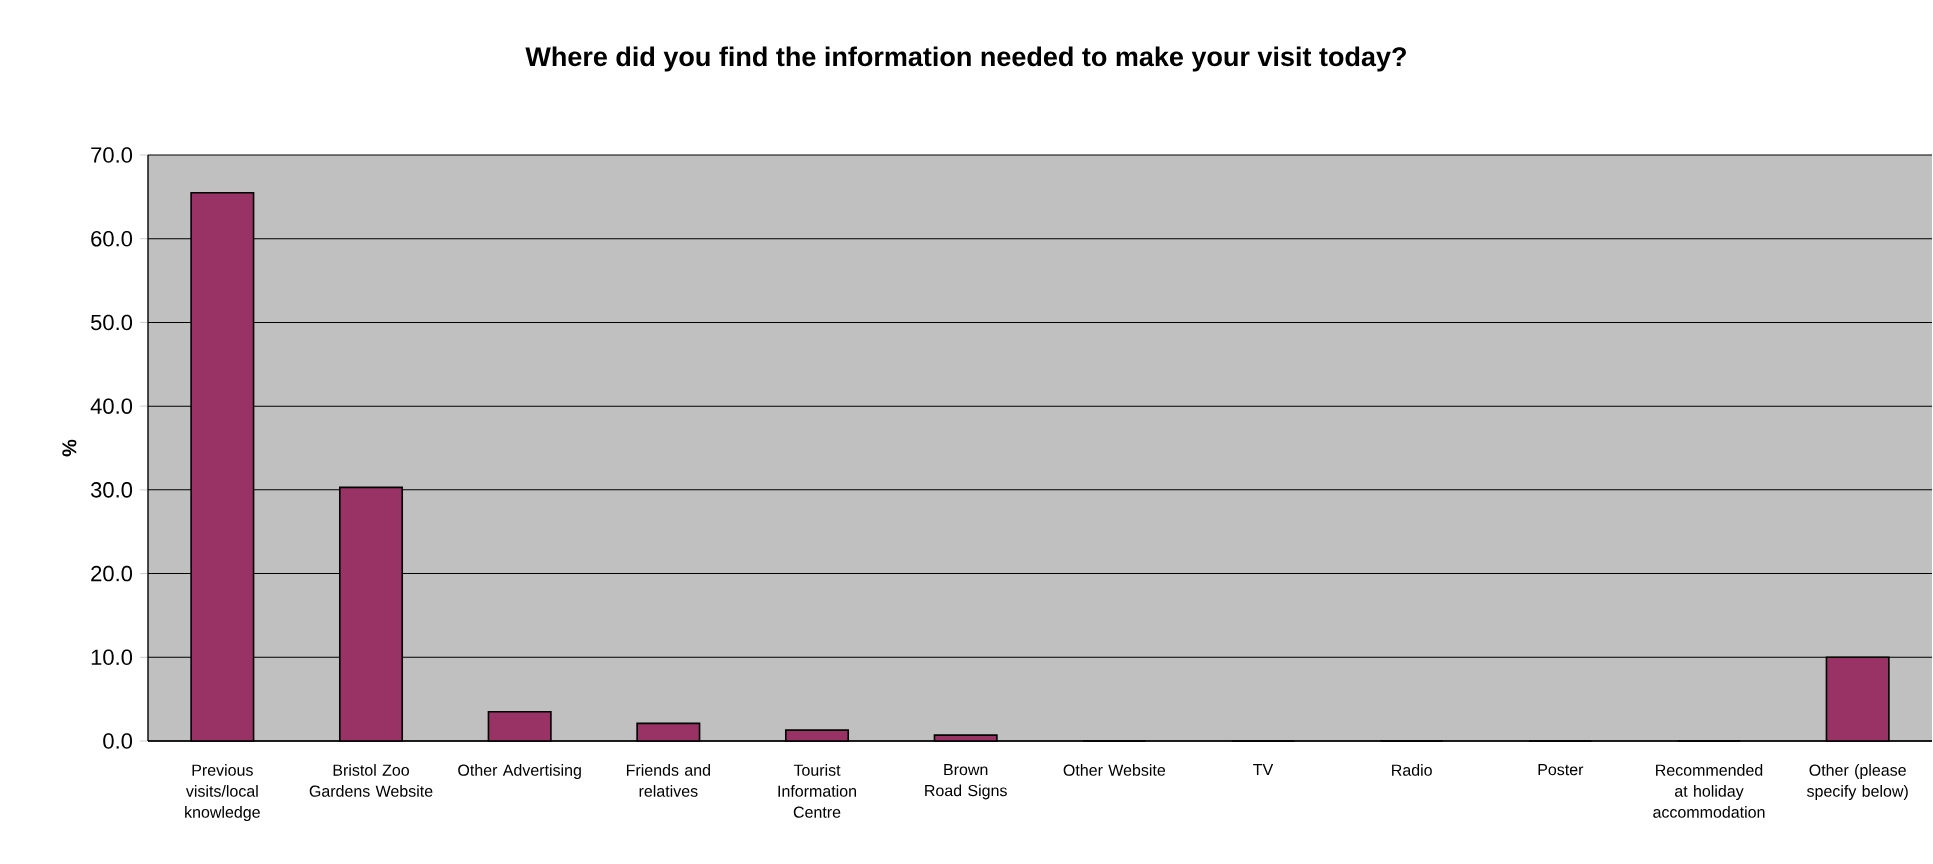 The width and height of the screenshot is (1933, 864). I want to click on x-tick-label: Other Advertising, so click(519, 771).